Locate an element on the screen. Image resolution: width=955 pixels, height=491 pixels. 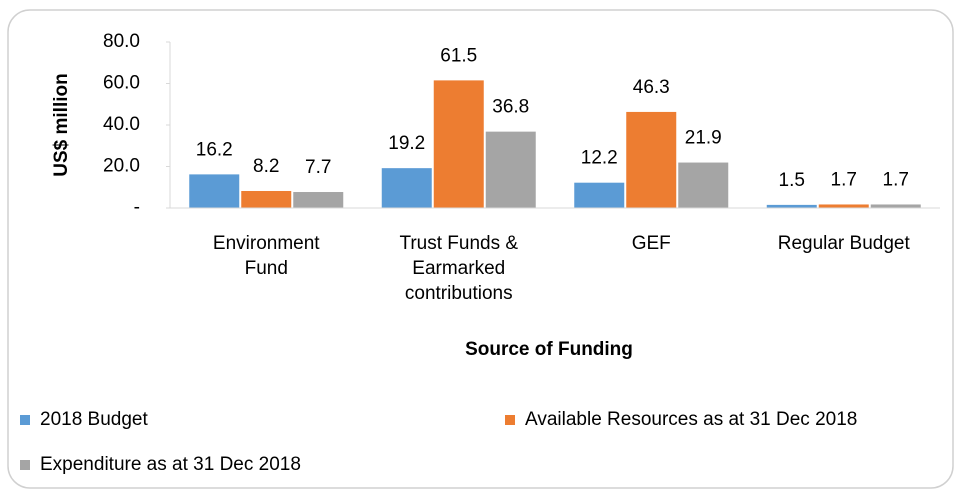
data-label: 19.2 is located at coordinates (406, 143).